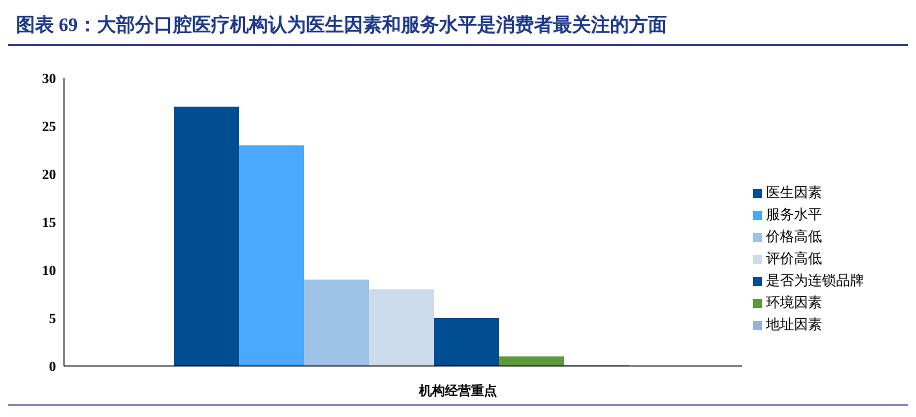  What do you see at coordinates (794, 237) in the screenshot?
I see `legend-label: 价格高低` at bounding box center [794, 237].